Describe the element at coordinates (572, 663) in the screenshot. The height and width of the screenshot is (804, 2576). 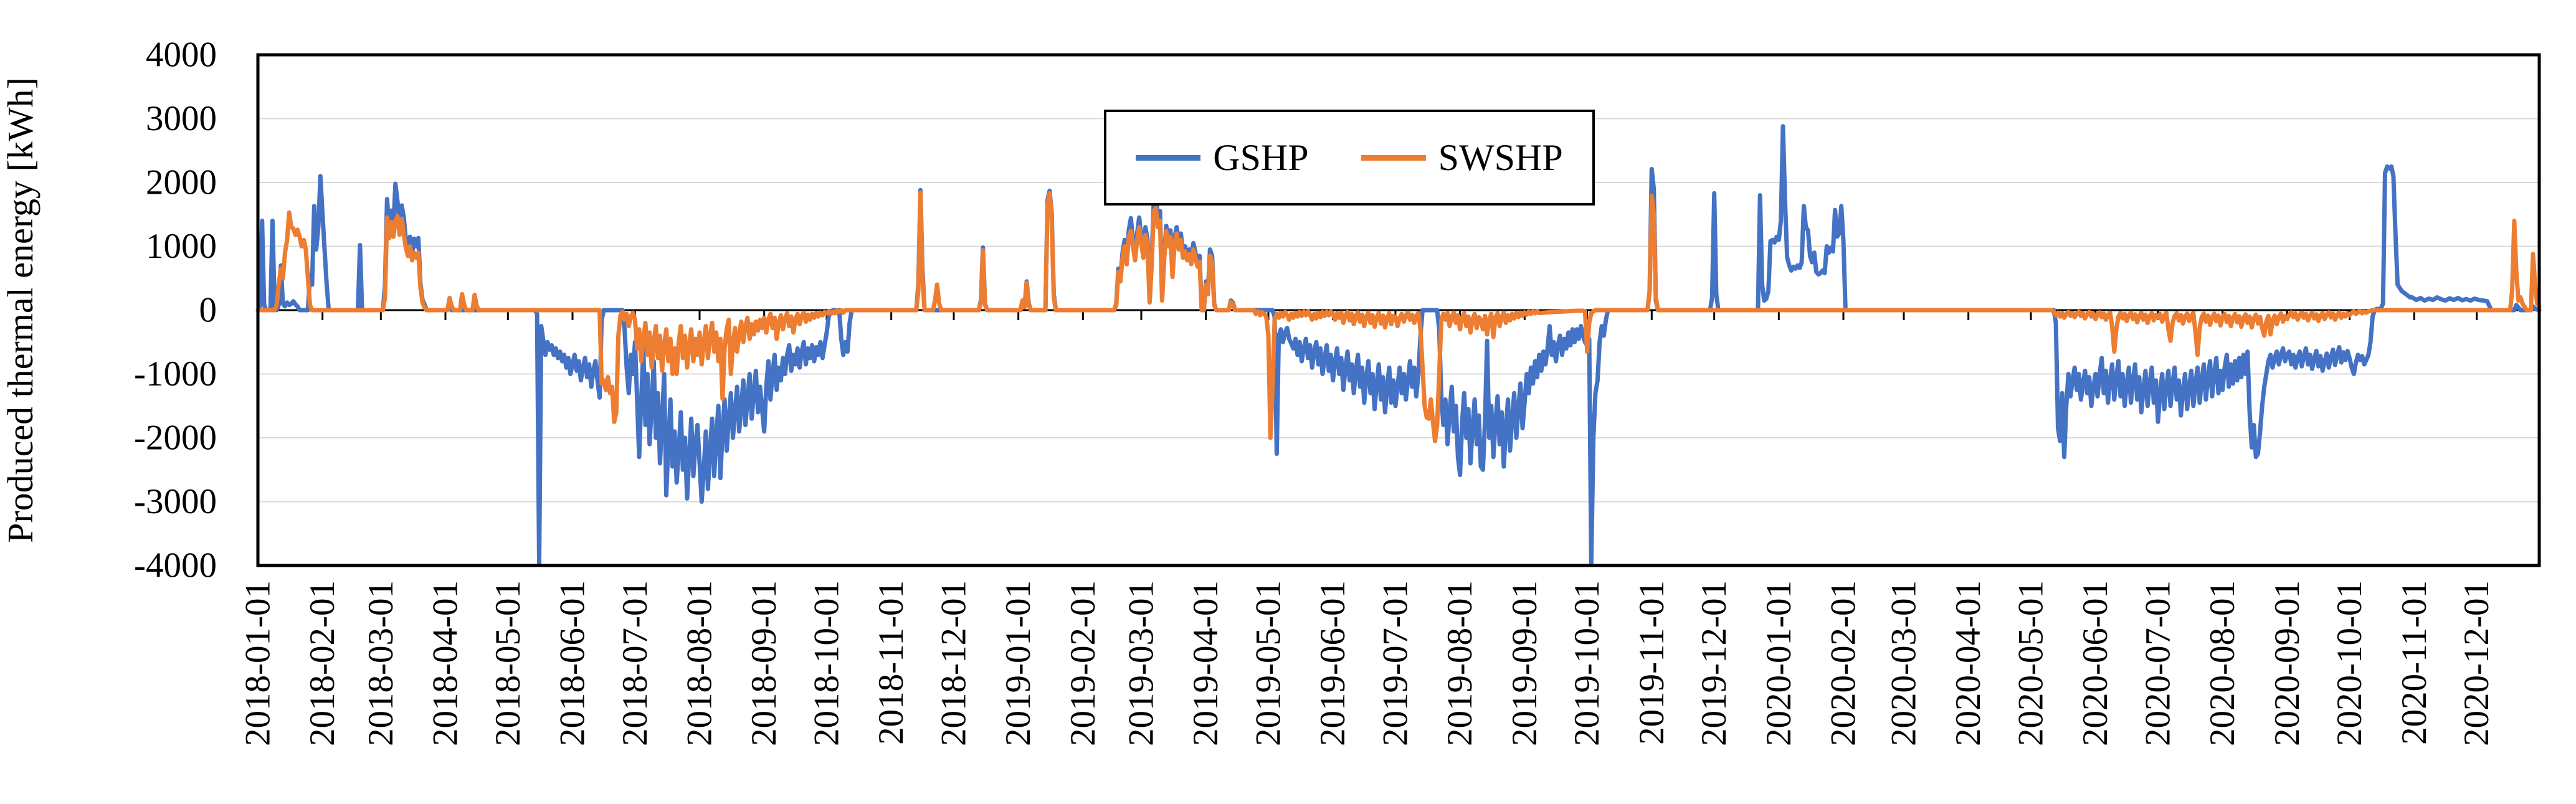
I see `x-axis-tick-label: 2018-06-01` at that location.